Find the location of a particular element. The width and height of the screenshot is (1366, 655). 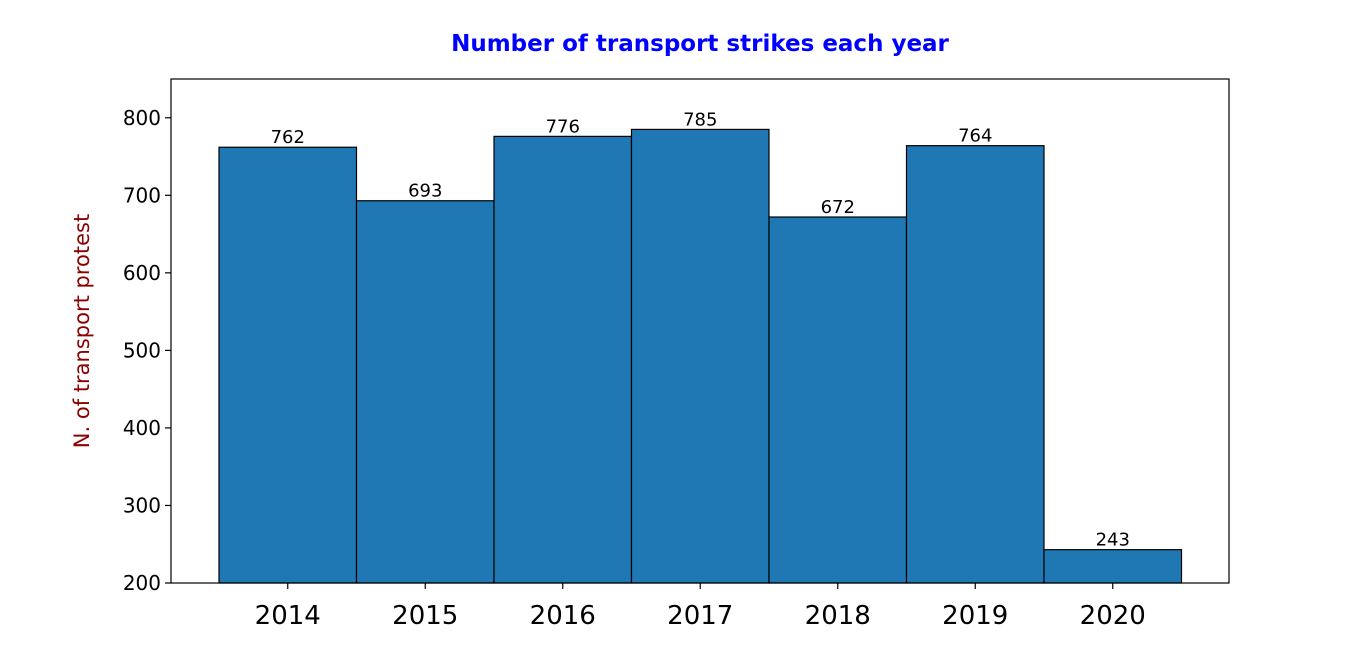

chart-title: Number of transport strikes each year is located at coordinates (700, 44).